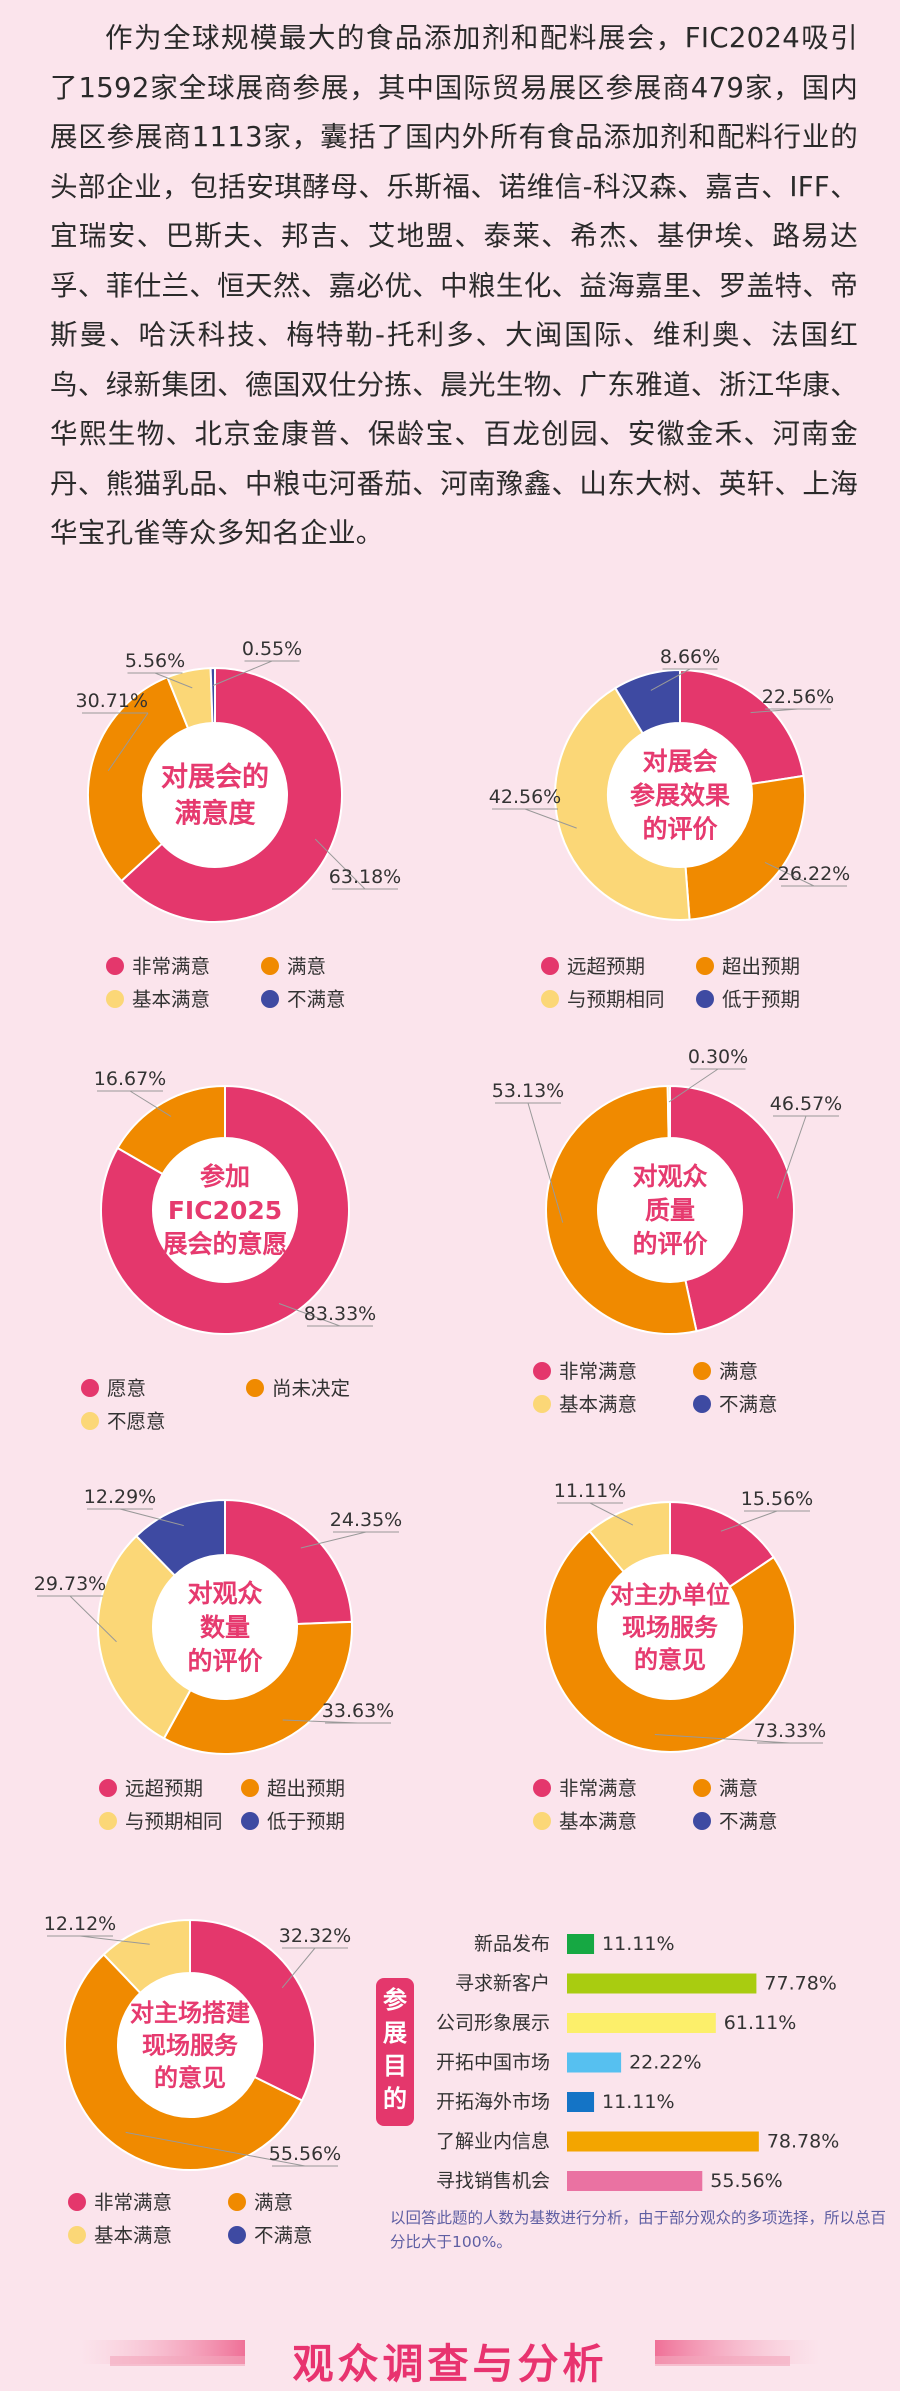  I want to click on legend-label: 不愿意, so click(136, 1421).